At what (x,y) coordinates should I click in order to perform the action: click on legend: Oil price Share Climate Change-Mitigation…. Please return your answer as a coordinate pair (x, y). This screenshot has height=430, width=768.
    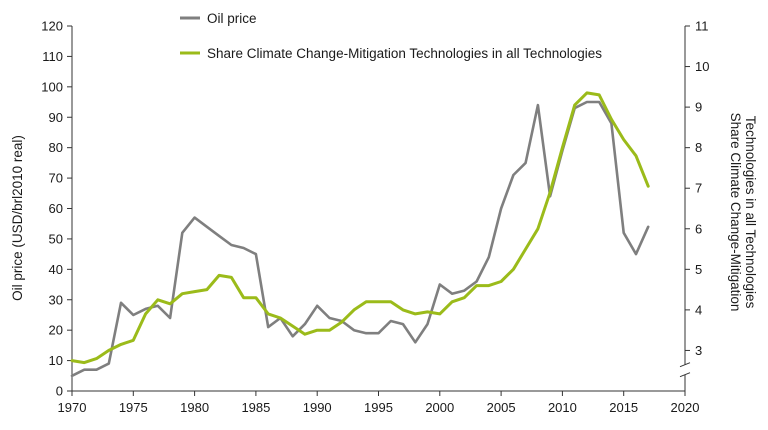
    Looking at the image, I should click on (391, 36).